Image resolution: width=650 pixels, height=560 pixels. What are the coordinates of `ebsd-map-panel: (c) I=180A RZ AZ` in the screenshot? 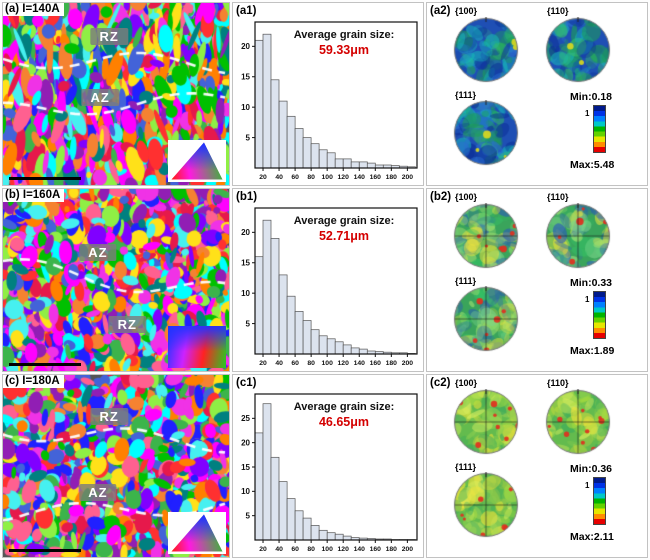 It's located at (116, 466).